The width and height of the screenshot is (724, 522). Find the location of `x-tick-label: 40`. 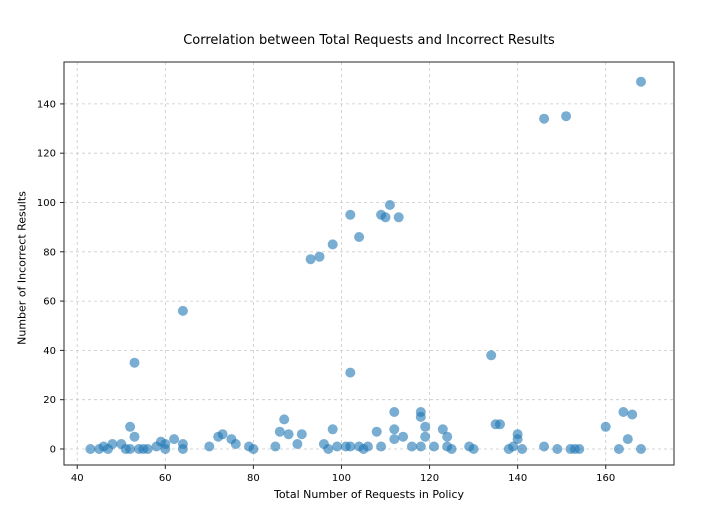

x-tick-label: 40 is located at coordinates (77, 478).